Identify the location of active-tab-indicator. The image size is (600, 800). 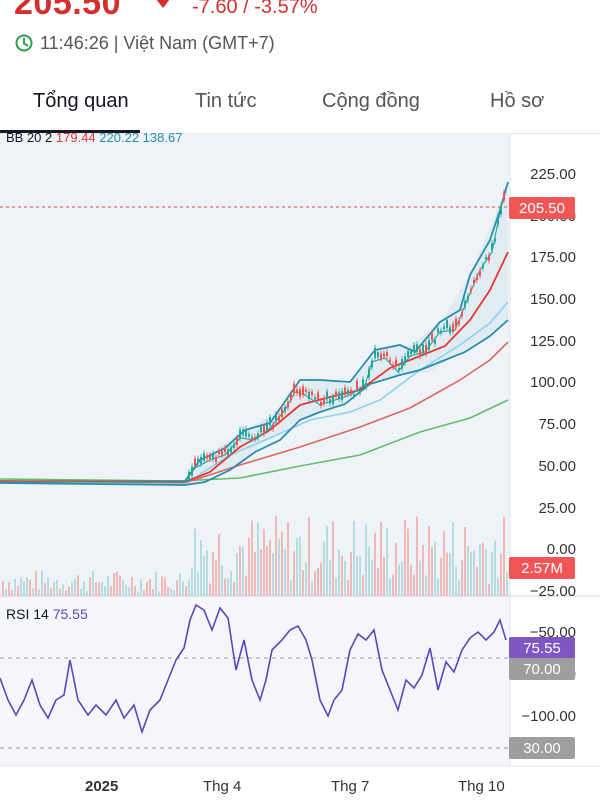
(70, 132).